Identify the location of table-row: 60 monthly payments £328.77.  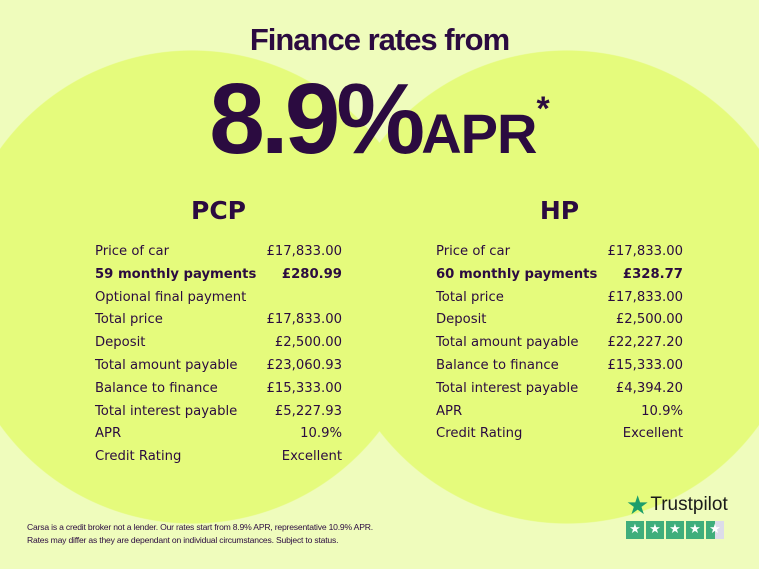
(559, 275).